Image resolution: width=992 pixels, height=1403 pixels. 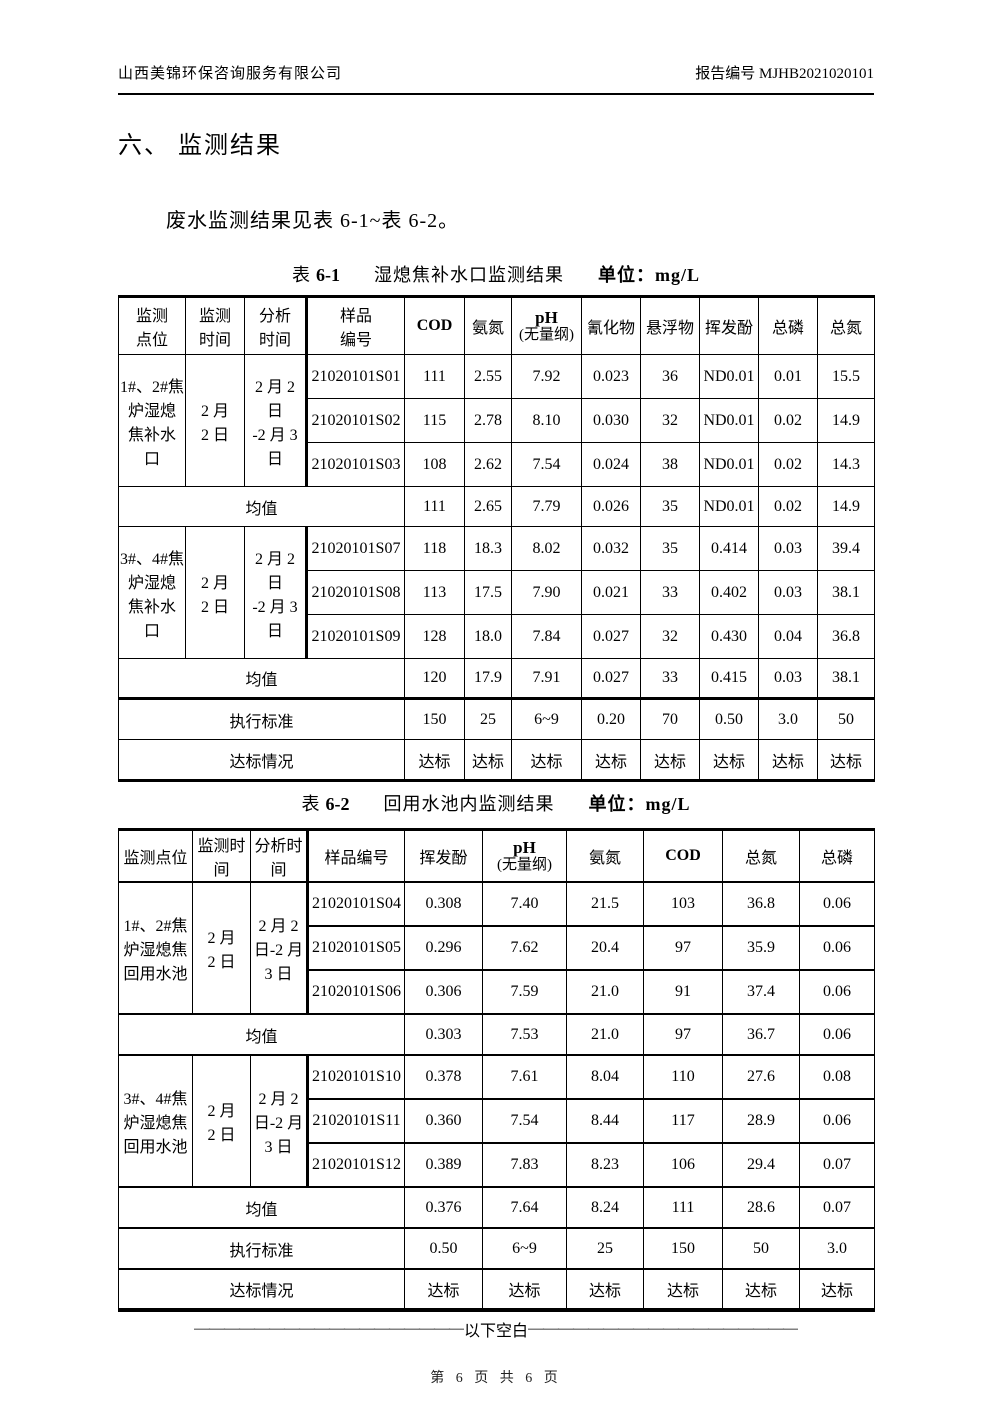 What do you see at coordinates (605, 1165) in the screenshot?
I see `value-cell: 8.23` at bounding box center [605, 1165].